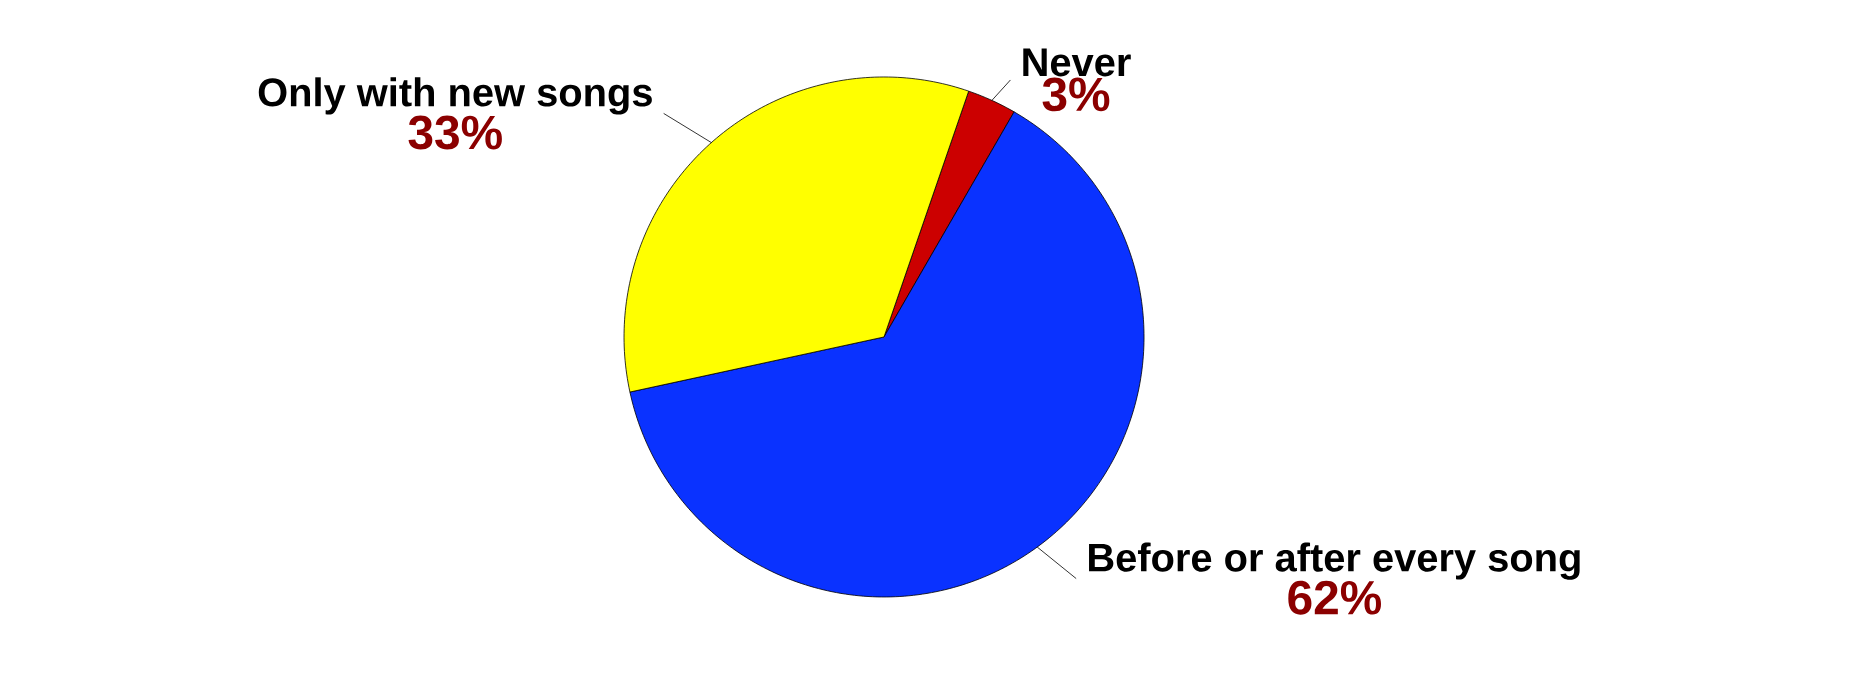 The height and width of the screenshot is (673, 1873). I want to click on data-label: 3%, so click(1076, 94).